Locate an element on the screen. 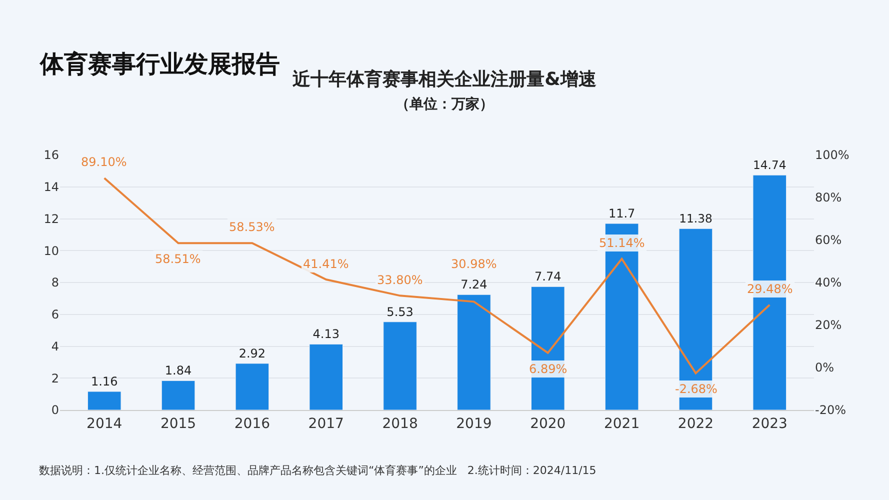 The width and height of the screenshot is (889, 500). data-label: 6.89% is located at coordinates (548, 369).